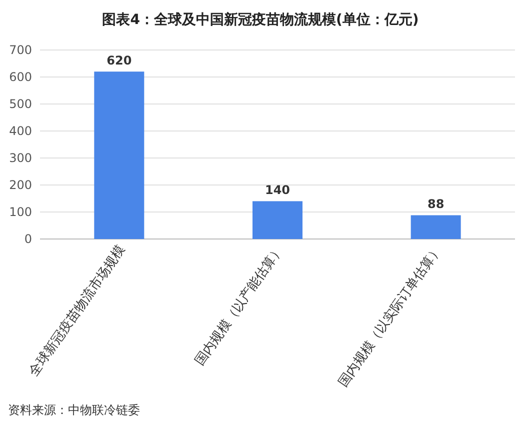 The width and height of the screenshot is (521, 445). Describe the element at coordinates (260, 19) in the screenshot. I see `chart-title: 图表4：全球及中国新冠疫苗物流规模(单位：亿元)` at that location.